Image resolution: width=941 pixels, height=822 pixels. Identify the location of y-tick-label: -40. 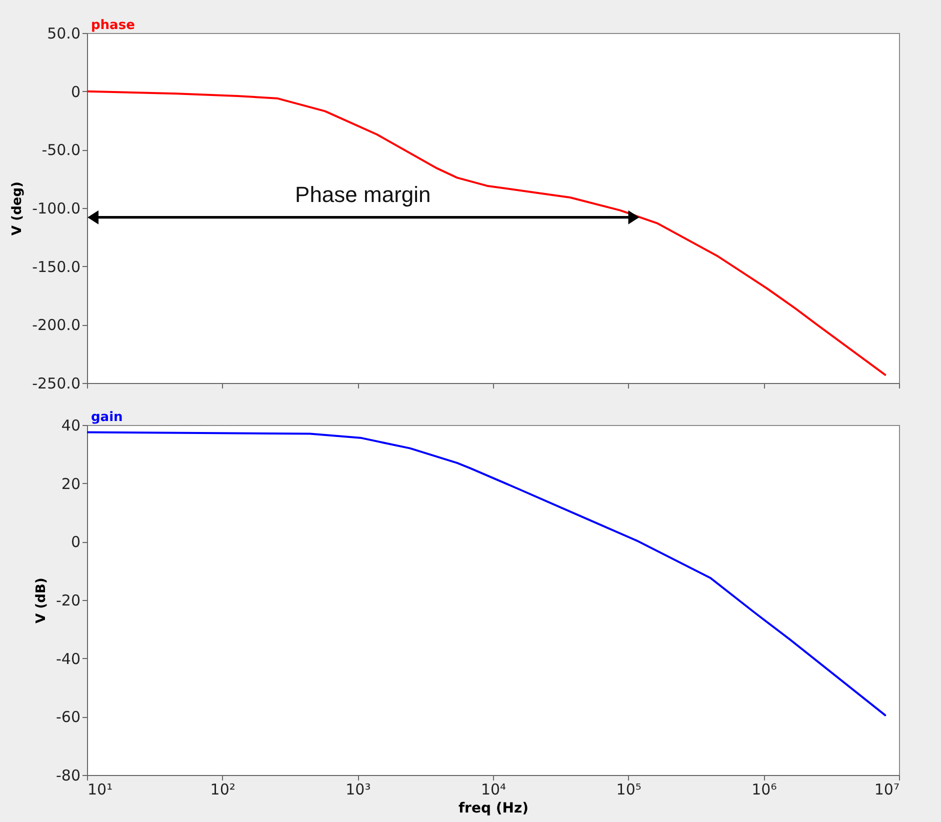
(68, 659).